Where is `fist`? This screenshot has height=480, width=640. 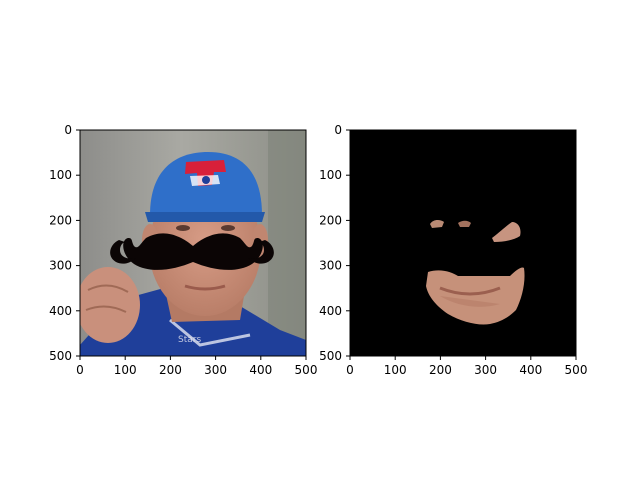 fist is located at coordinates (110, 305).